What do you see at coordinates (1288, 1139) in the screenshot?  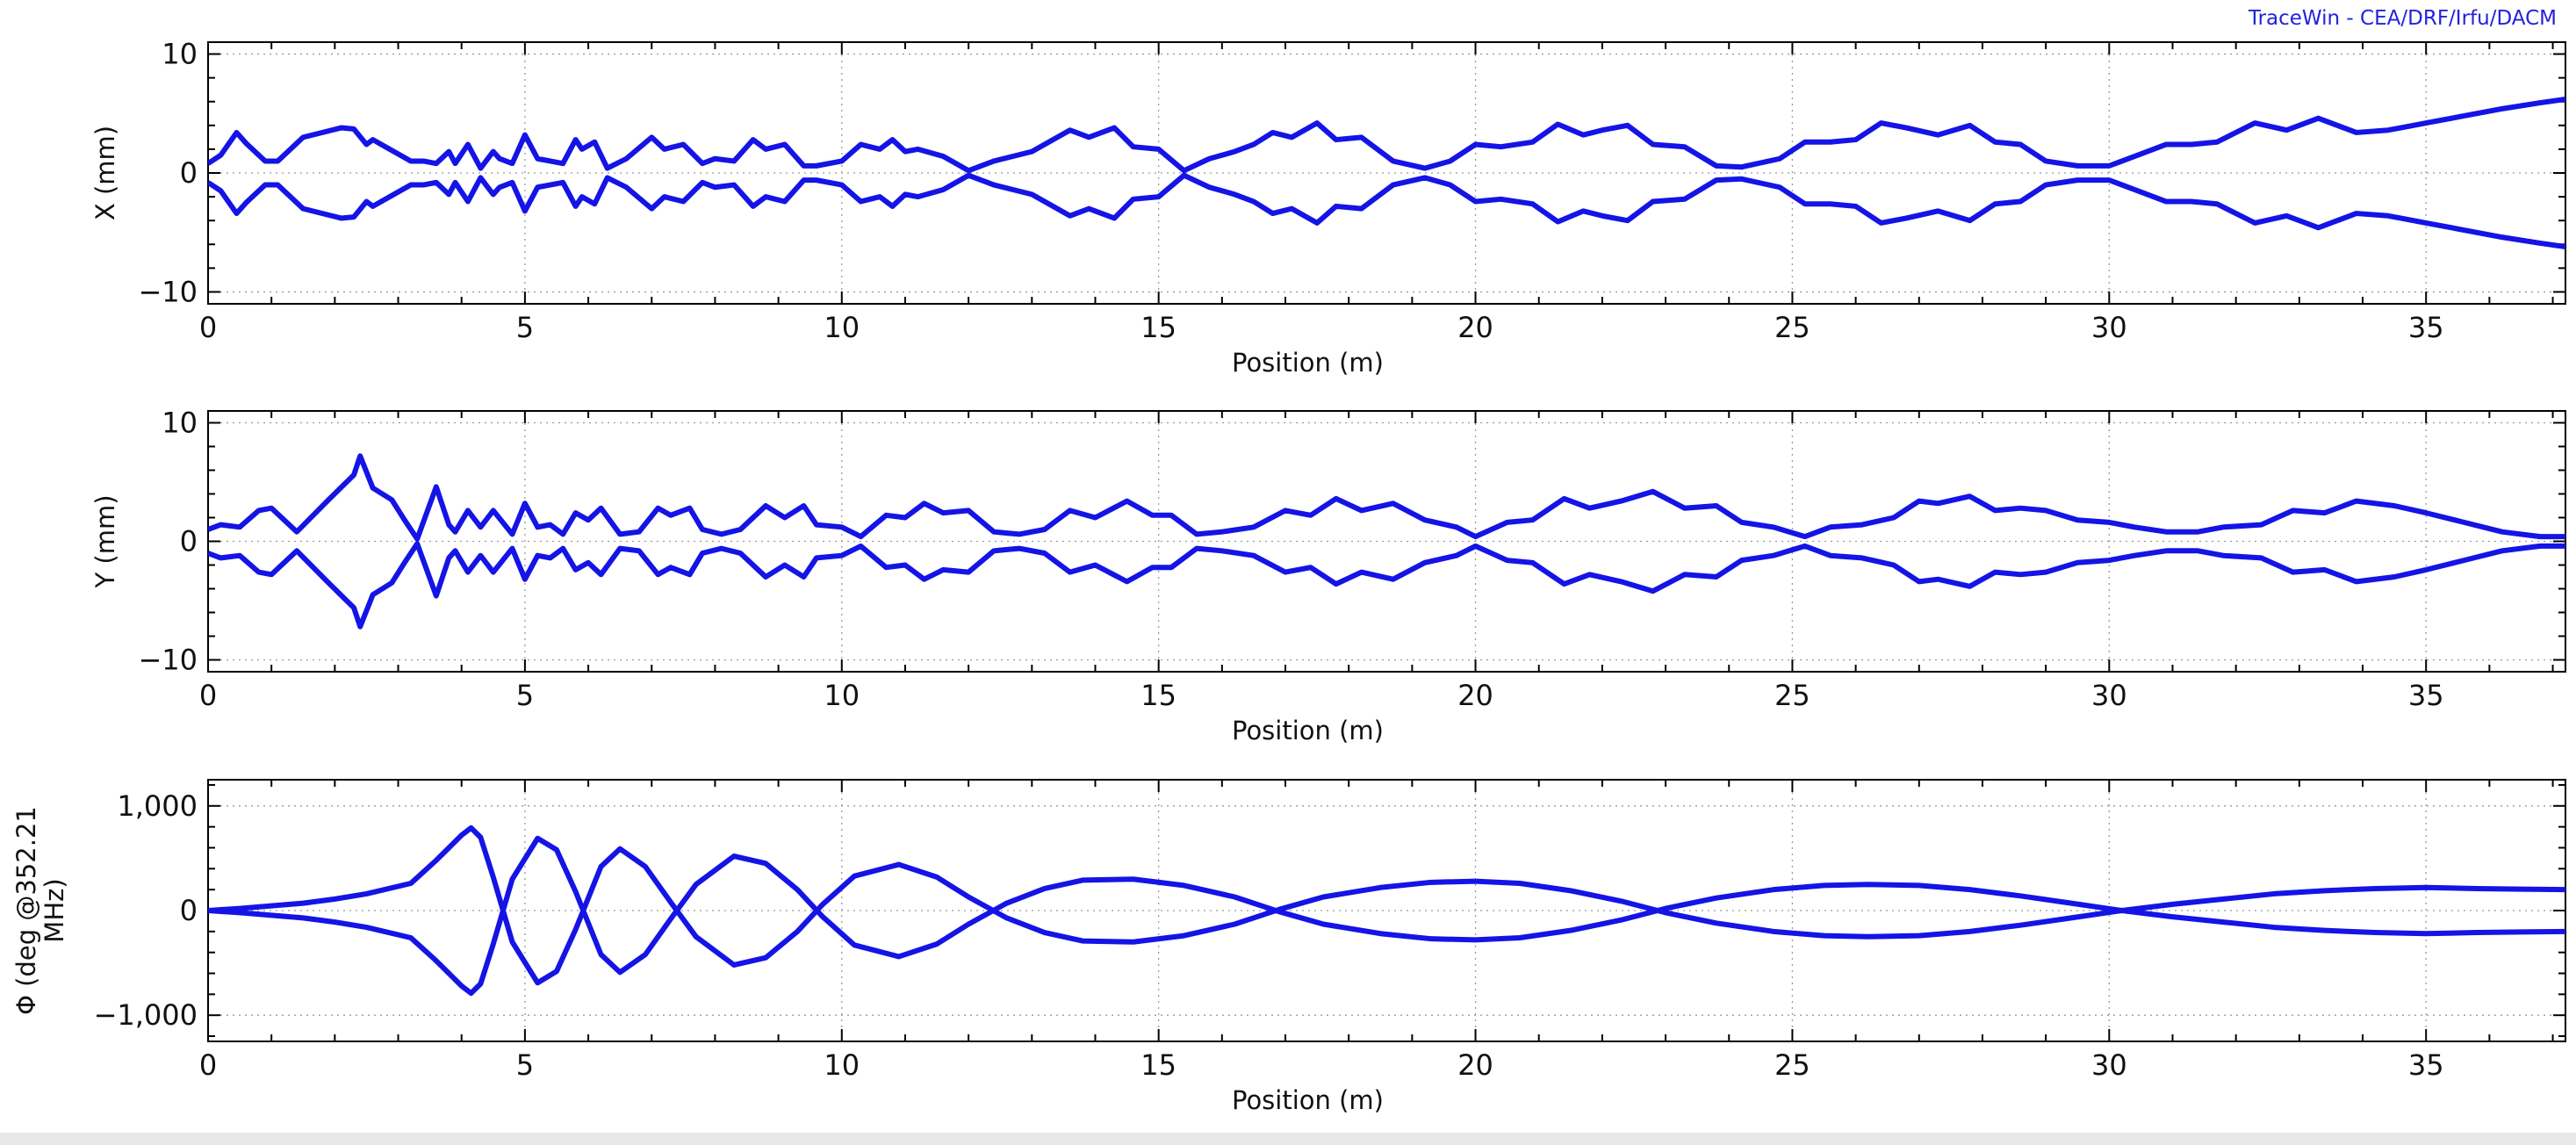 I see `bottom-strip` at bounding box center [1288, 1139].